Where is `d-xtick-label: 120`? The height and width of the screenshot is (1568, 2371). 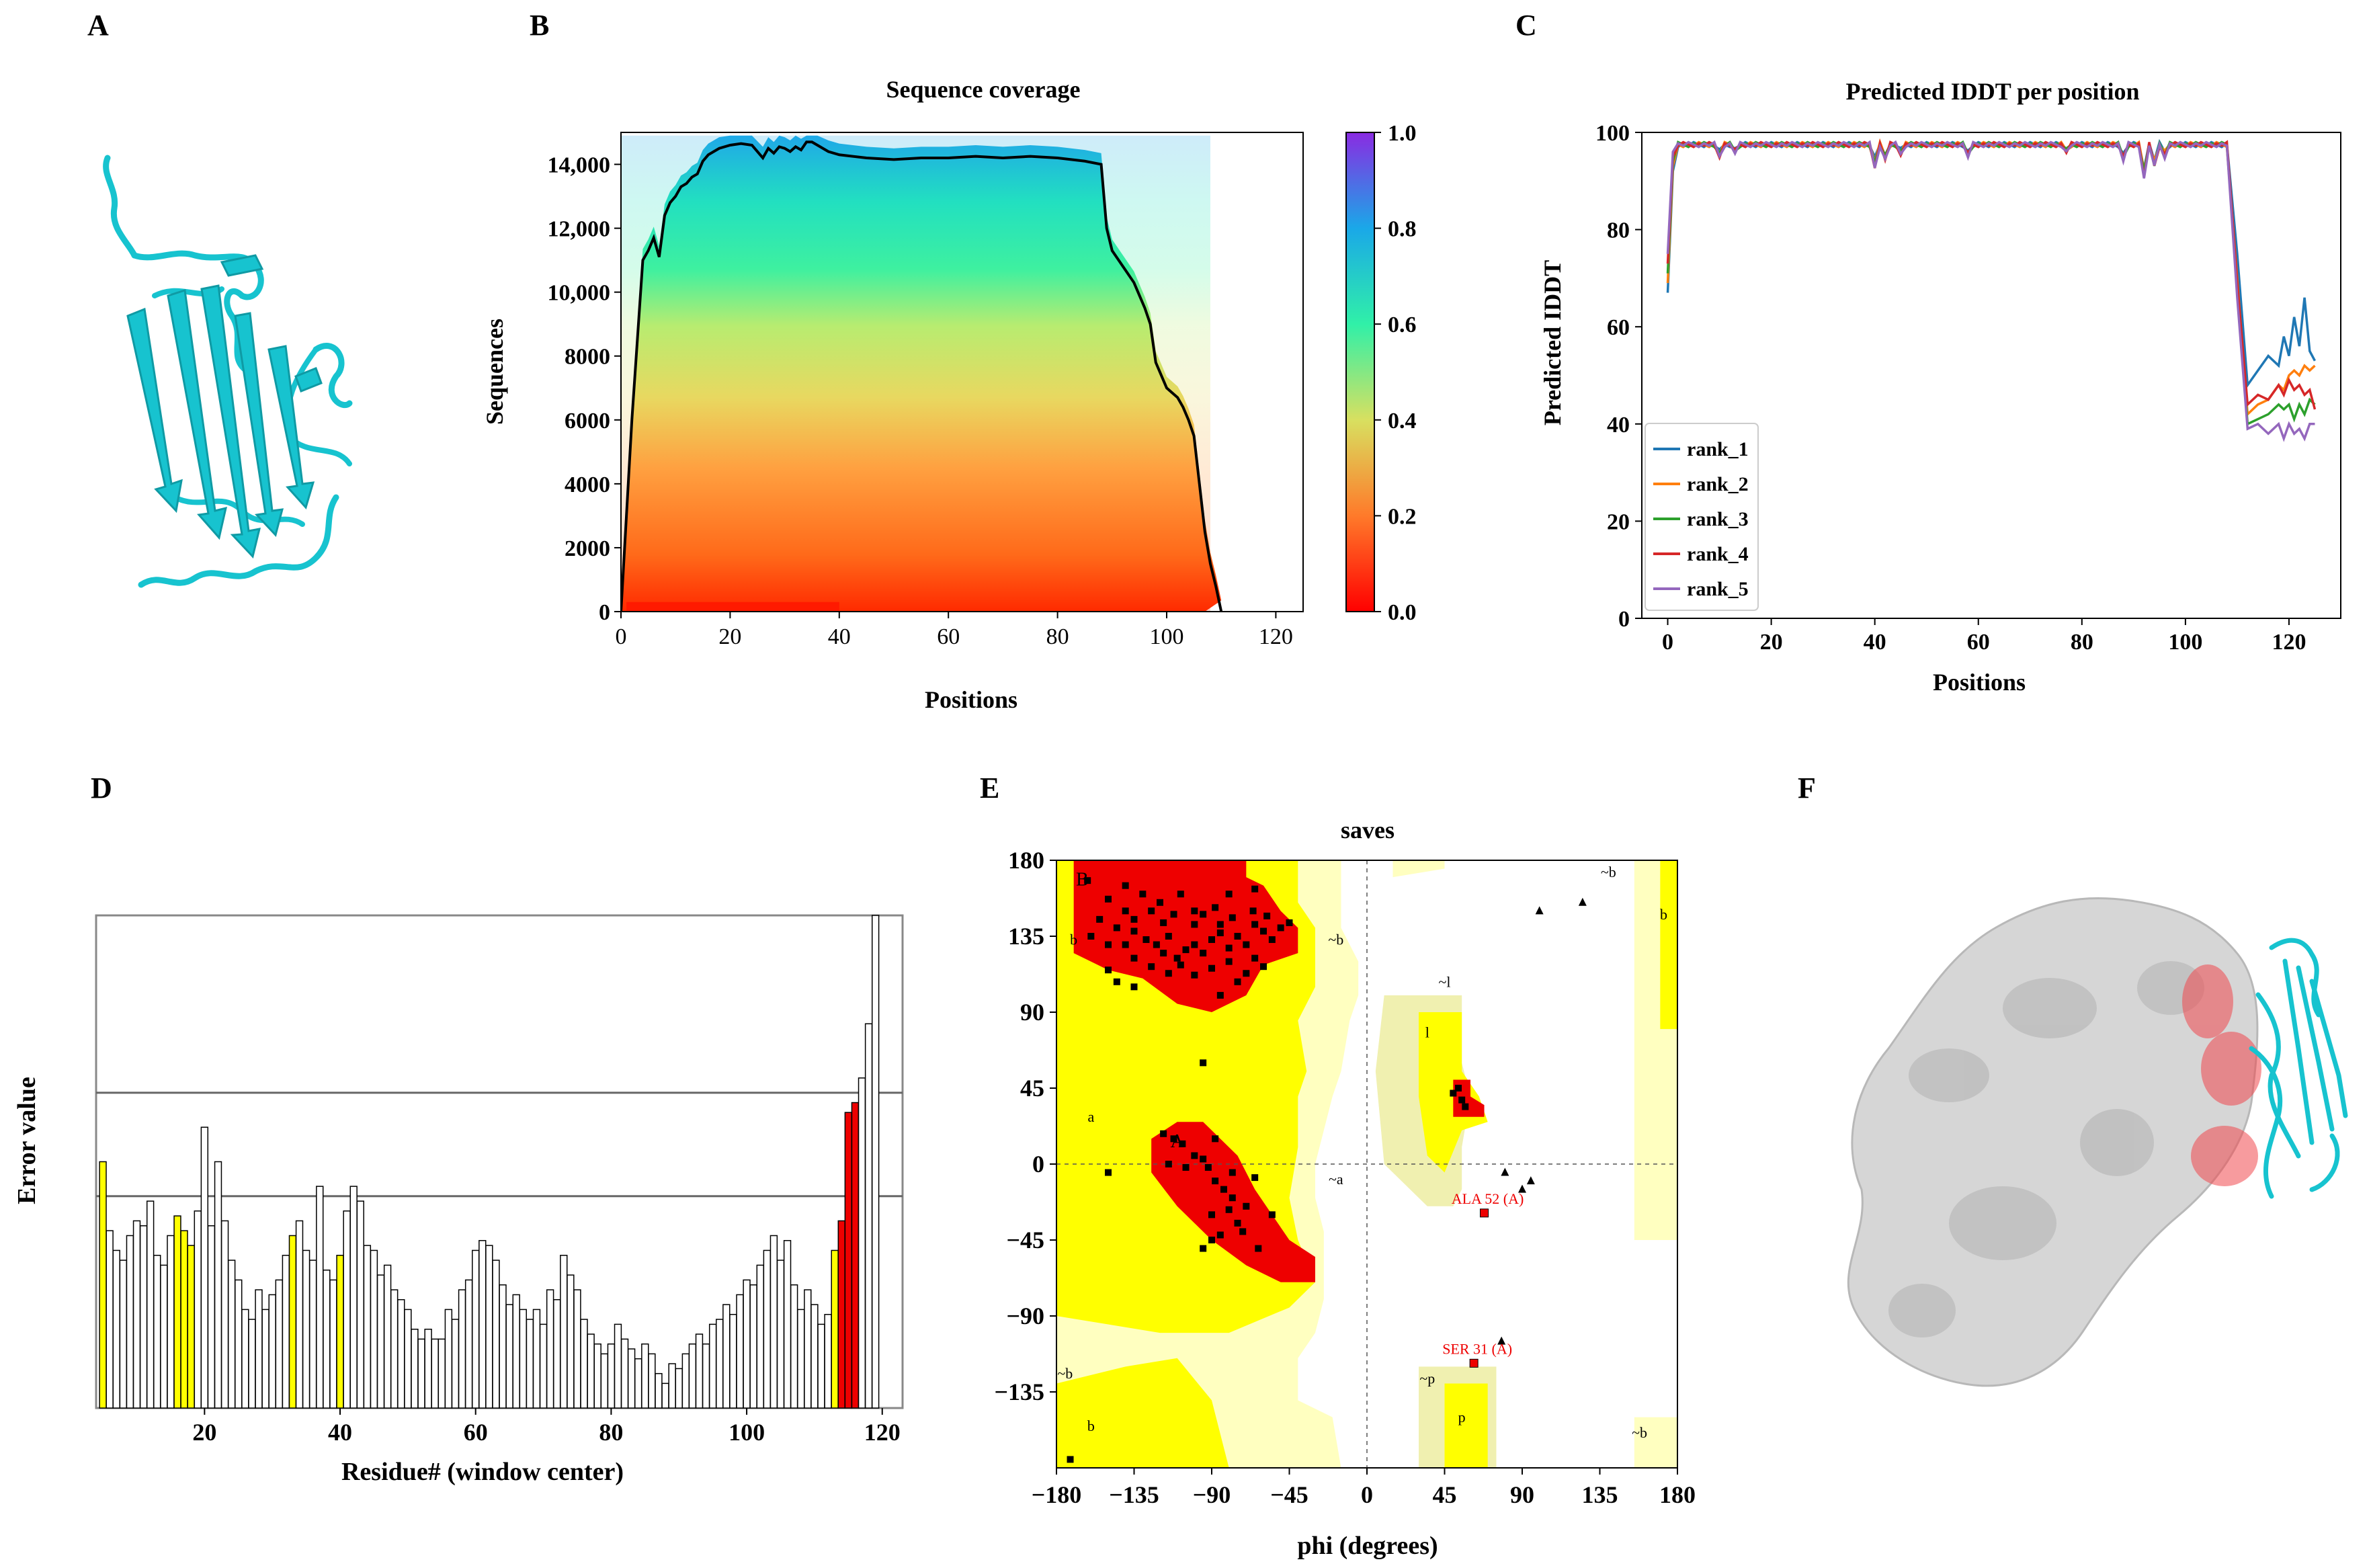
d-xtick-label: 120 is located at coordinates (882, 1433).